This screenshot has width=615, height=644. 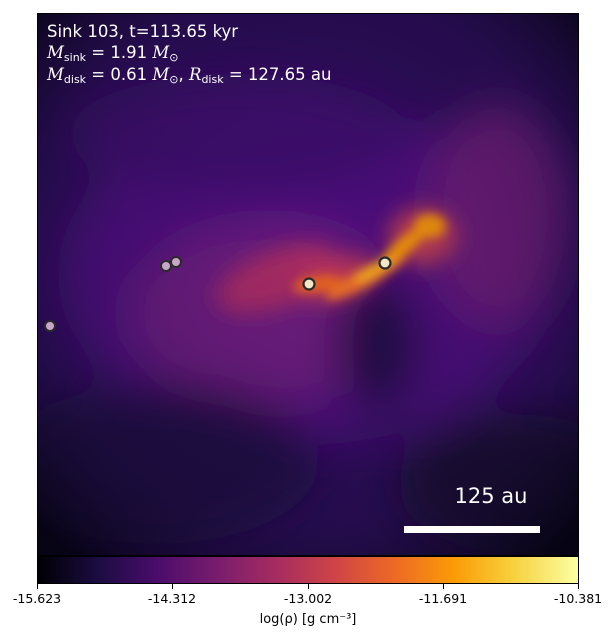 I want to click on sink-mass-line: Msink = 1.91 M⊙, so click(x=113, y=53).